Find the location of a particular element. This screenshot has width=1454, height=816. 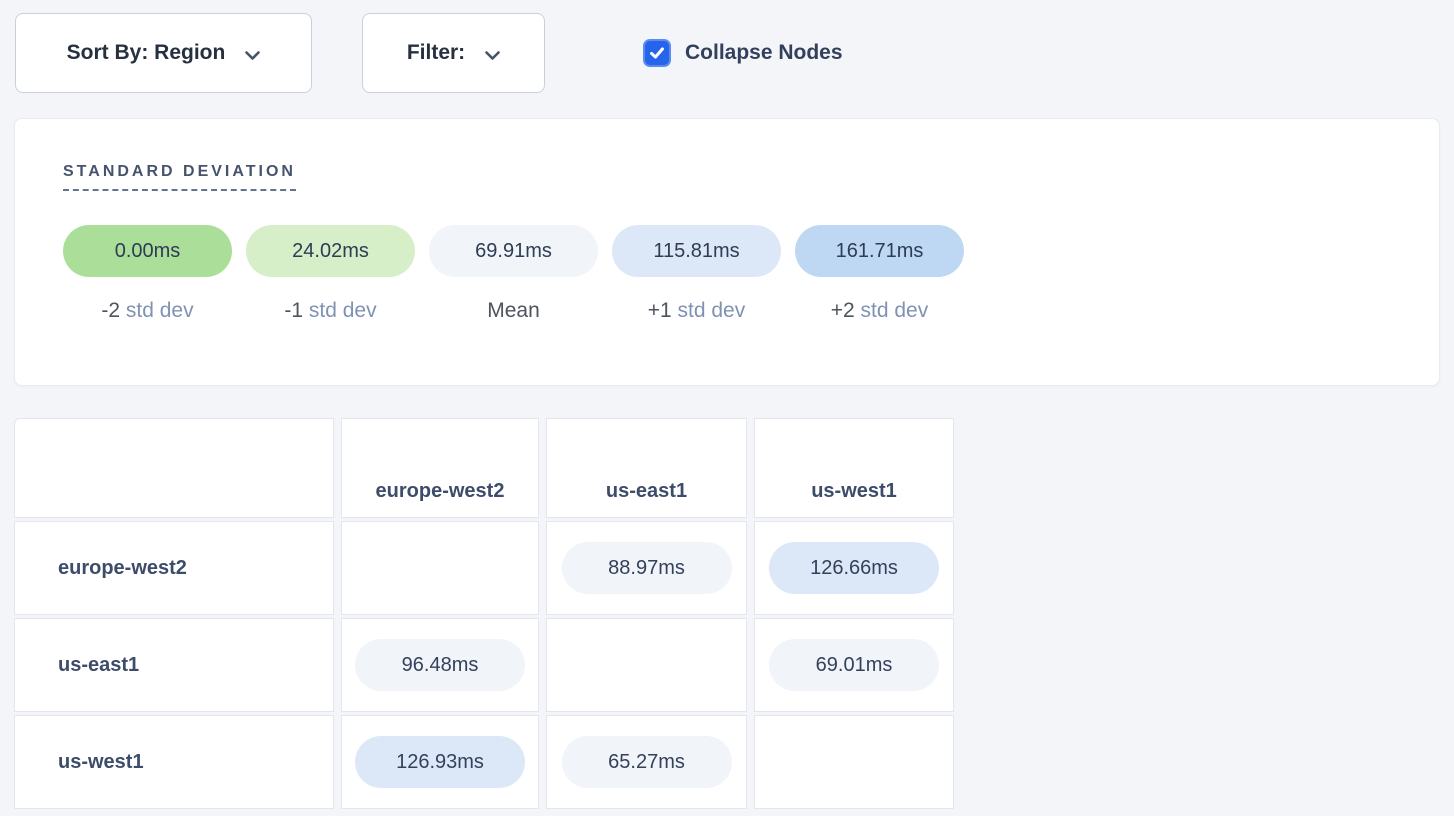

legend-label-plus1: +1 std dev is located at coordinates (696, 310).